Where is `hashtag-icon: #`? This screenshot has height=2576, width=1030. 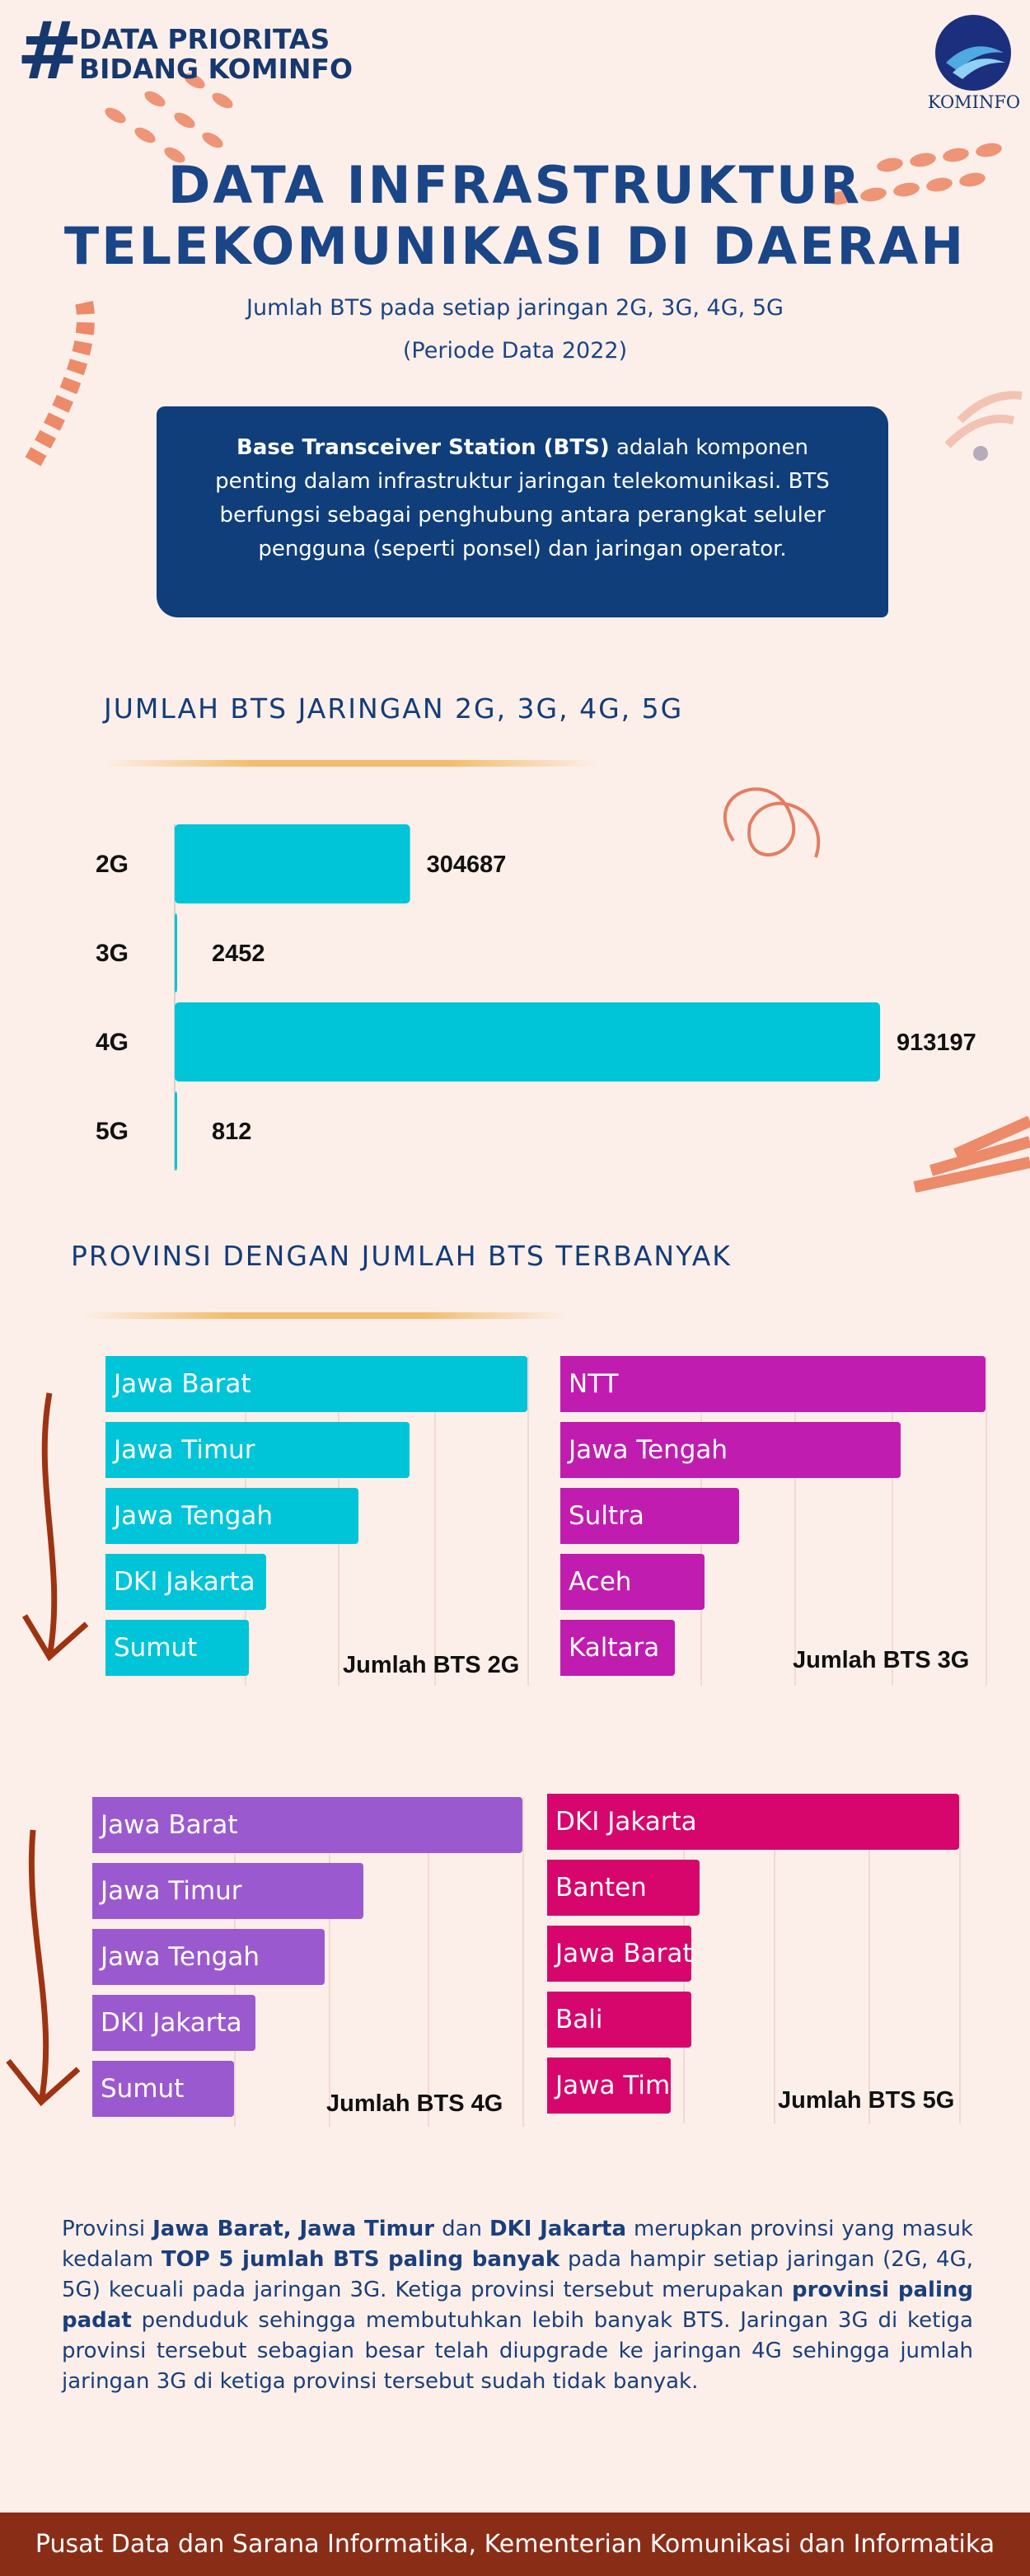
hashtag-icon: # is located at coordinates (49, 51).